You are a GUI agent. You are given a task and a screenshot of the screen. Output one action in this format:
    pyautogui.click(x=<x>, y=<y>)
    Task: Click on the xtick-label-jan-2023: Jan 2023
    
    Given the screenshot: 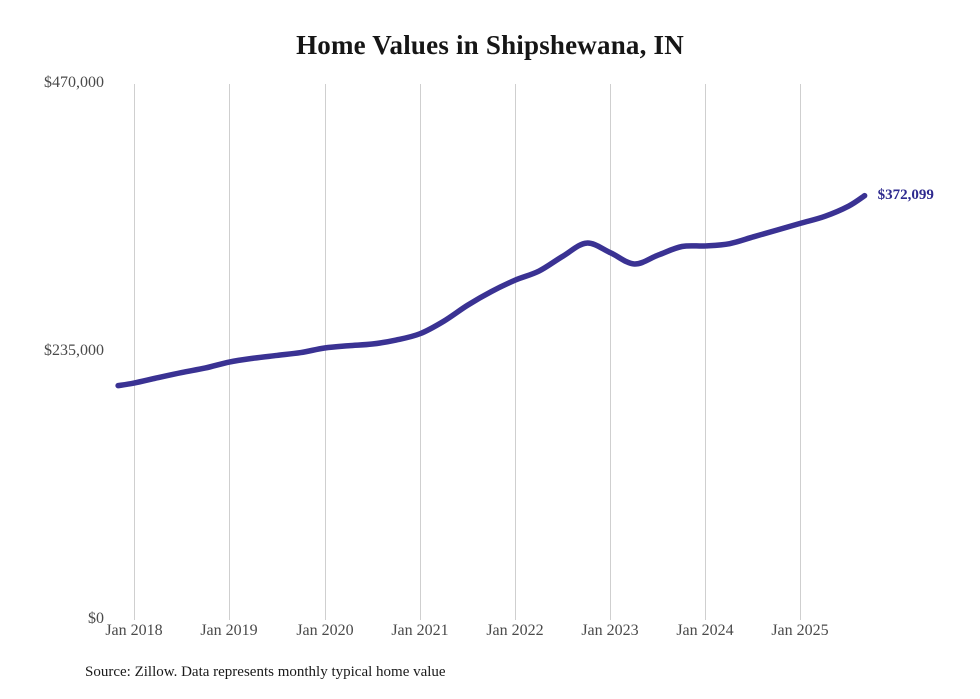 What is the action you would take?
    pyautogui.click(x=610, y=630)
    